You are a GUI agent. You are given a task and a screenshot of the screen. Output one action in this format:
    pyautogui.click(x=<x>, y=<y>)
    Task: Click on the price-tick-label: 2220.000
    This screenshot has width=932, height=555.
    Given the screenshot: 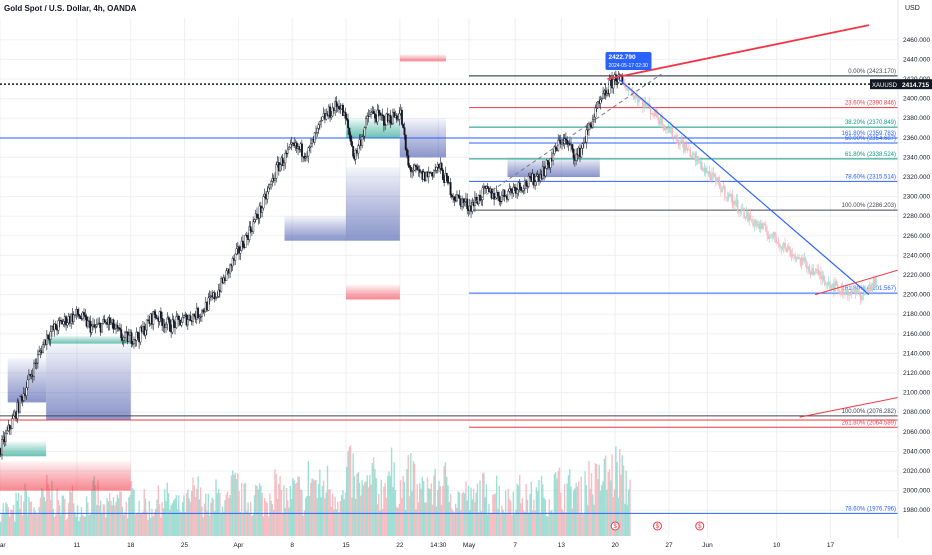 What is the action you would take?
    pyautogui.click(x=916, y=275)
    